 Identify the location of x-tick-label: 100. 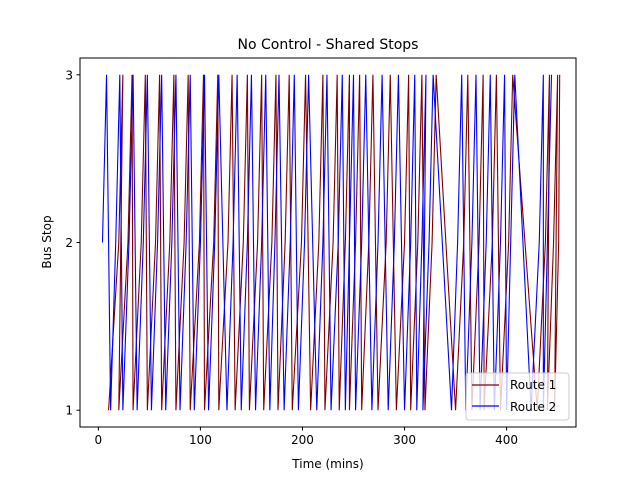
(200, 440).